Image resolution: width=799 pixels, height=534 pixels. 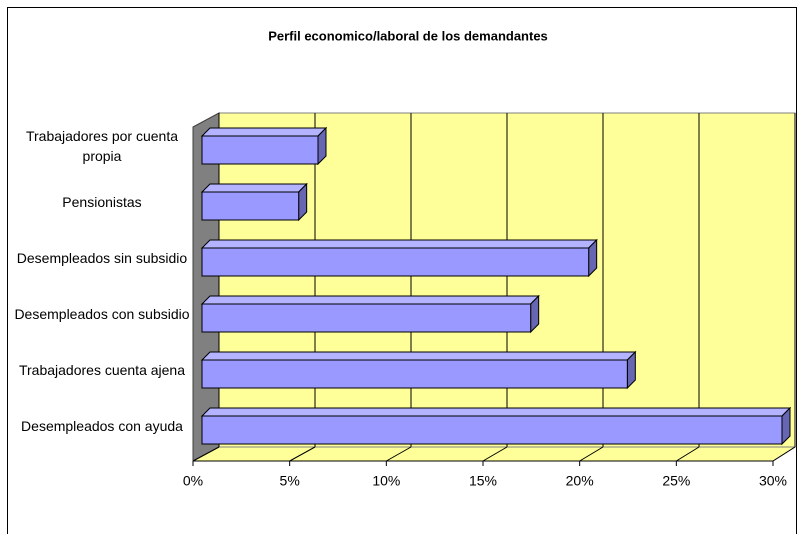 I want to click on x-tick-label: 10%, so click(x=386, y=481).